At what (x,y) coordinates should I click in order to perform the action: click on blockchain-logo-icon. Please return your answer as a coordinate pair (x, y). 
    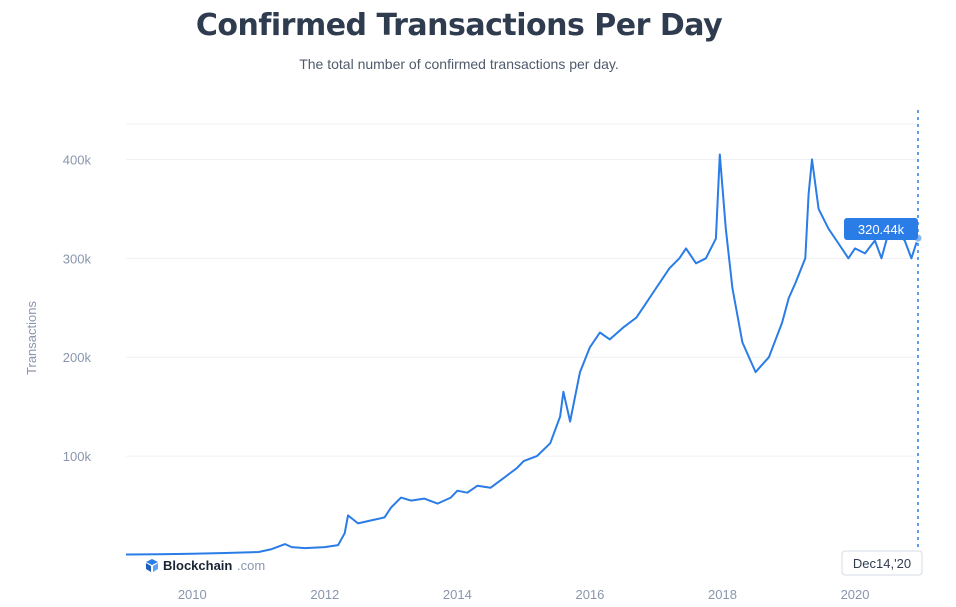
    Looking at the image, I should click on (152, 565).